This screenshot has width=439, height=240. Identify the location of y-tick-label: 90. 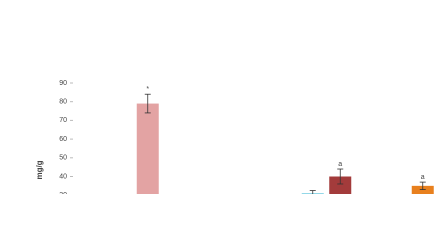
(63, 83).